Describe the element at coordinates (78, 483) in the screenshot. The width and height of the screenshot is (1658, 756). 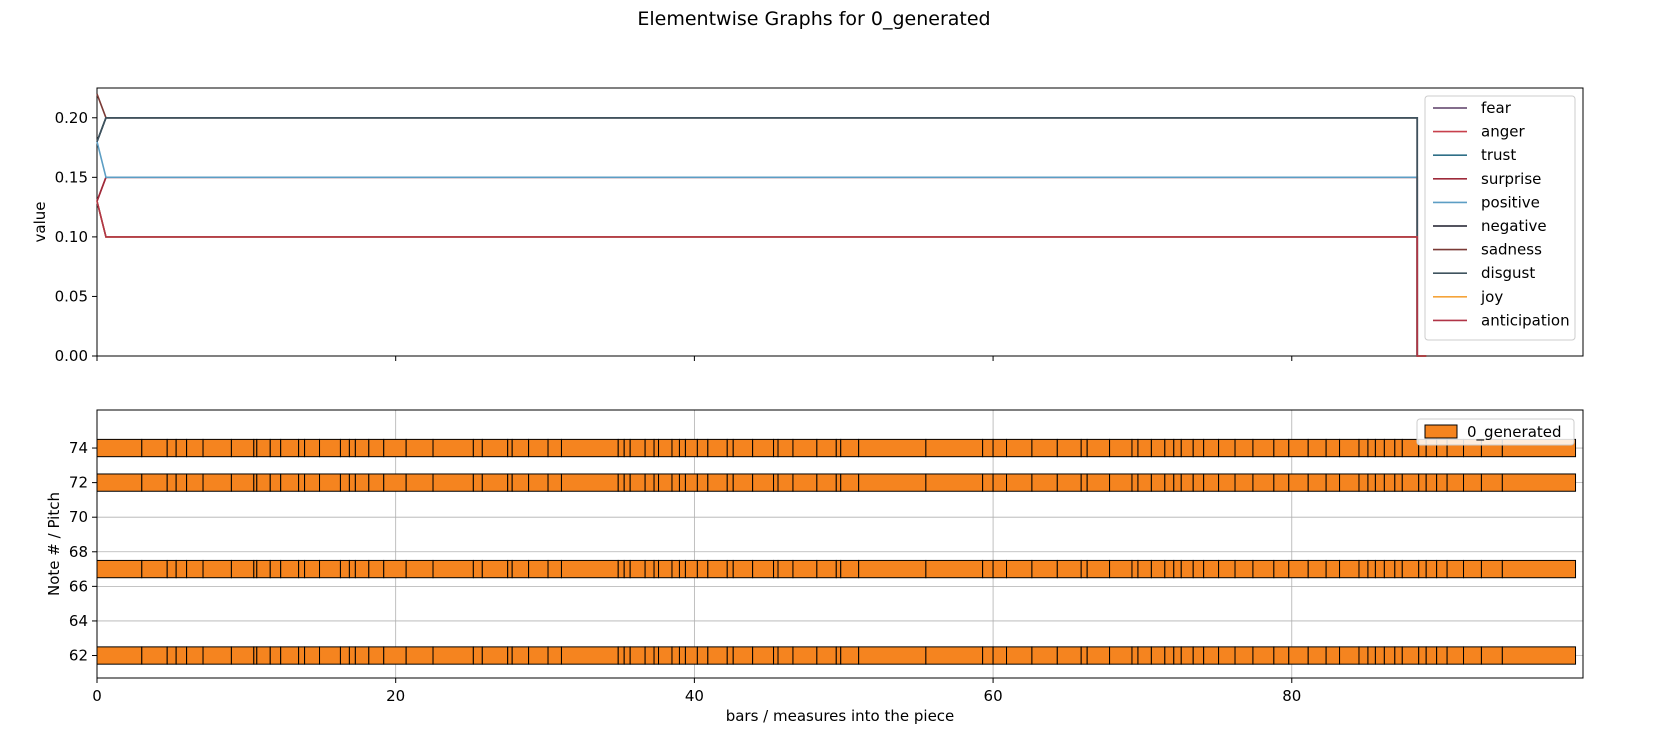
I see `bottom-y-tick-label: 72` at that location.